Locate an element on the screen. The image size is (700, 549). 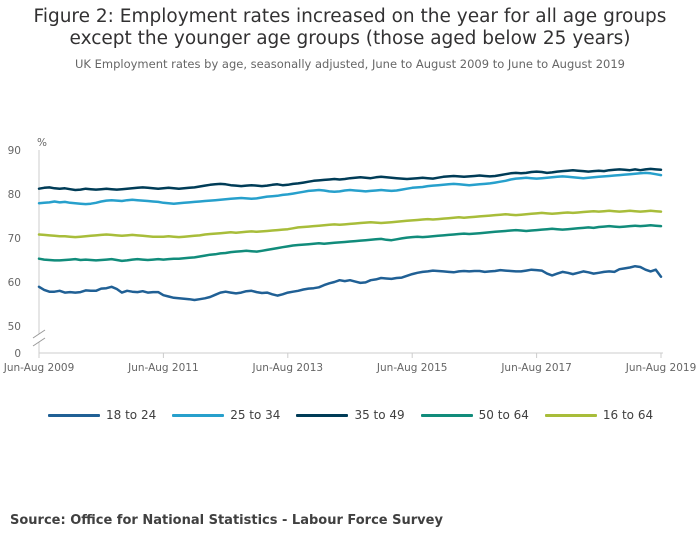
y-tick-label: 80 is located at coordinates (14, 195).